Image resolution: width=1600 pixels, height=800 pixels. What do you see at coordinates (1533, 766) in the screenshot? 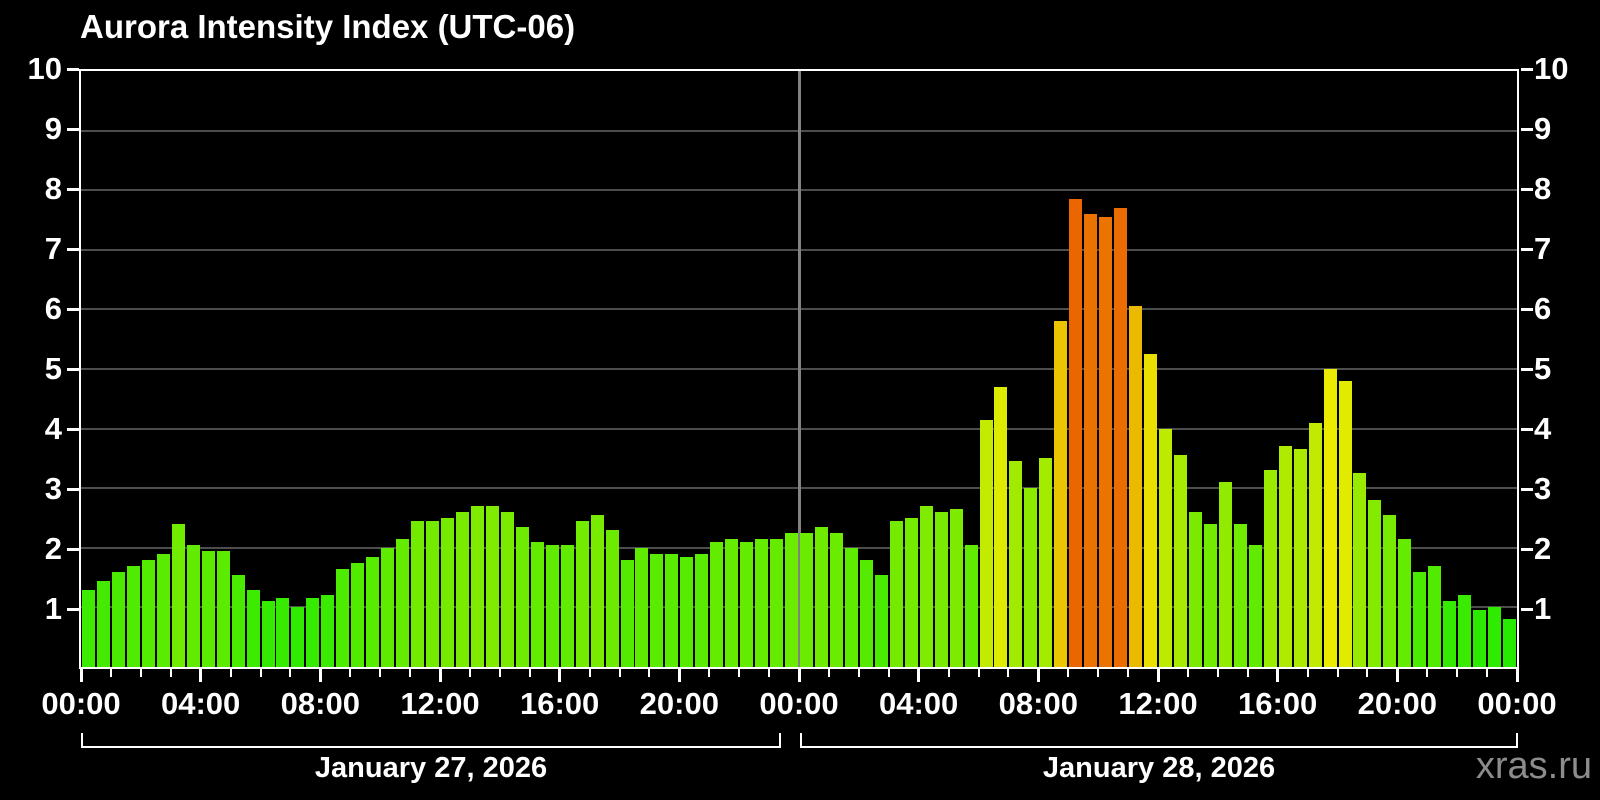
I see `watermark: xras.ru` at bounding box center [1533, 766].